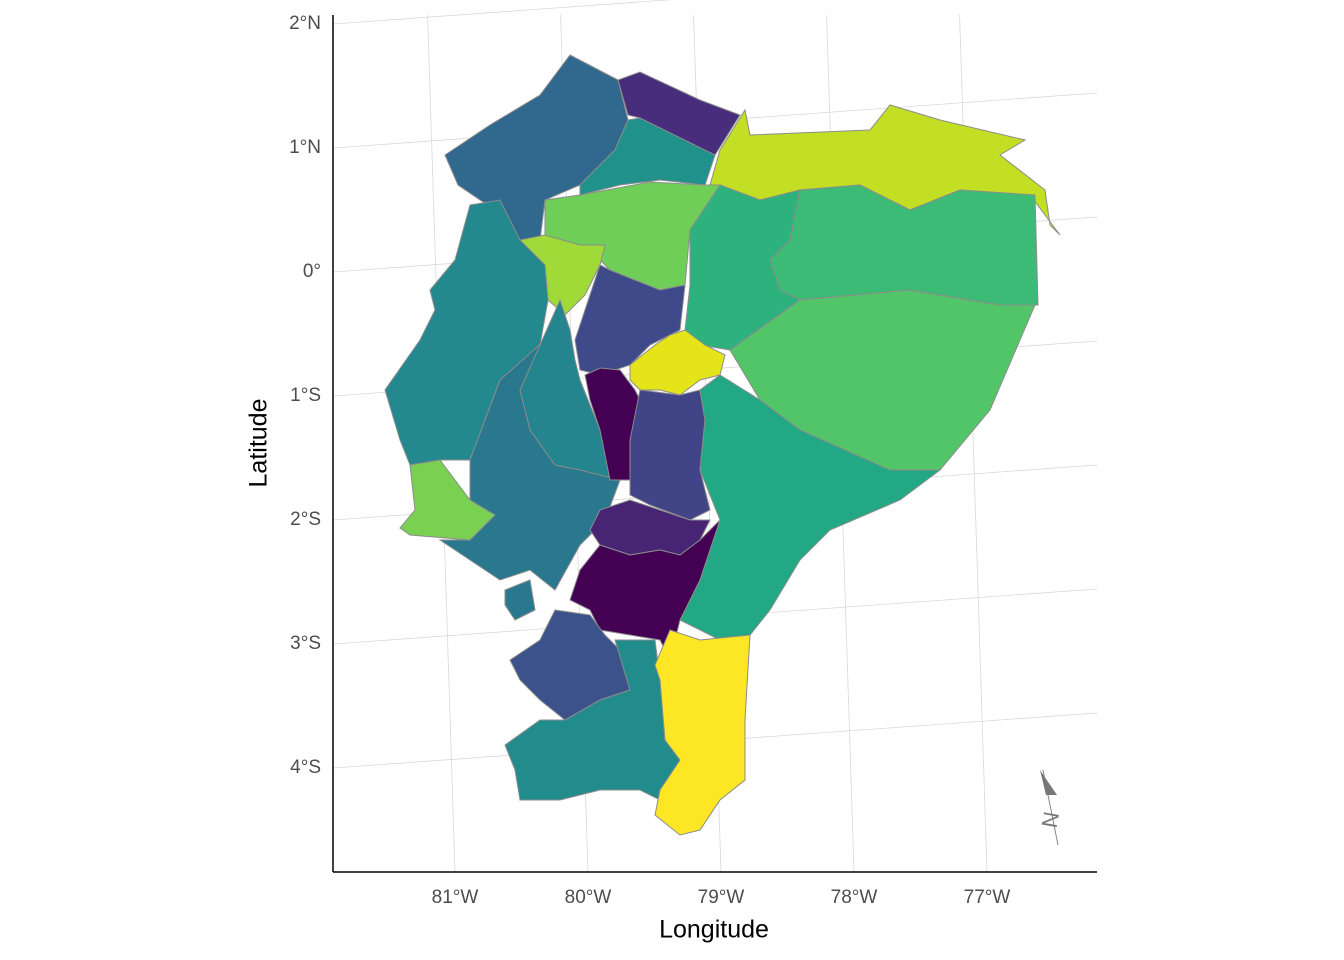 This screenshot has height=960, width=1344. I want to click on x-tick-label: 81°W, so click(455, 897).